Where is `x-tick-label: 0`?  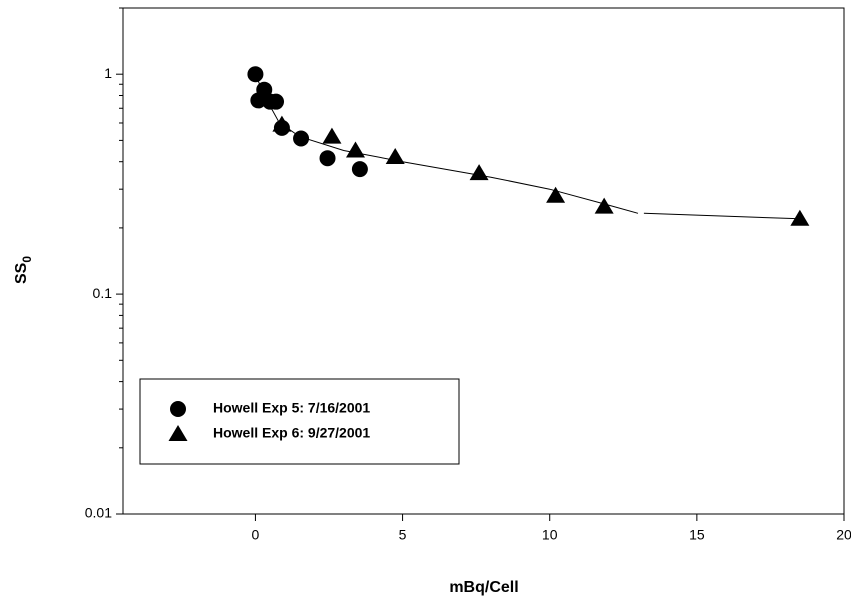
x-tick-label: 0 is located at coordinates (256, 535).